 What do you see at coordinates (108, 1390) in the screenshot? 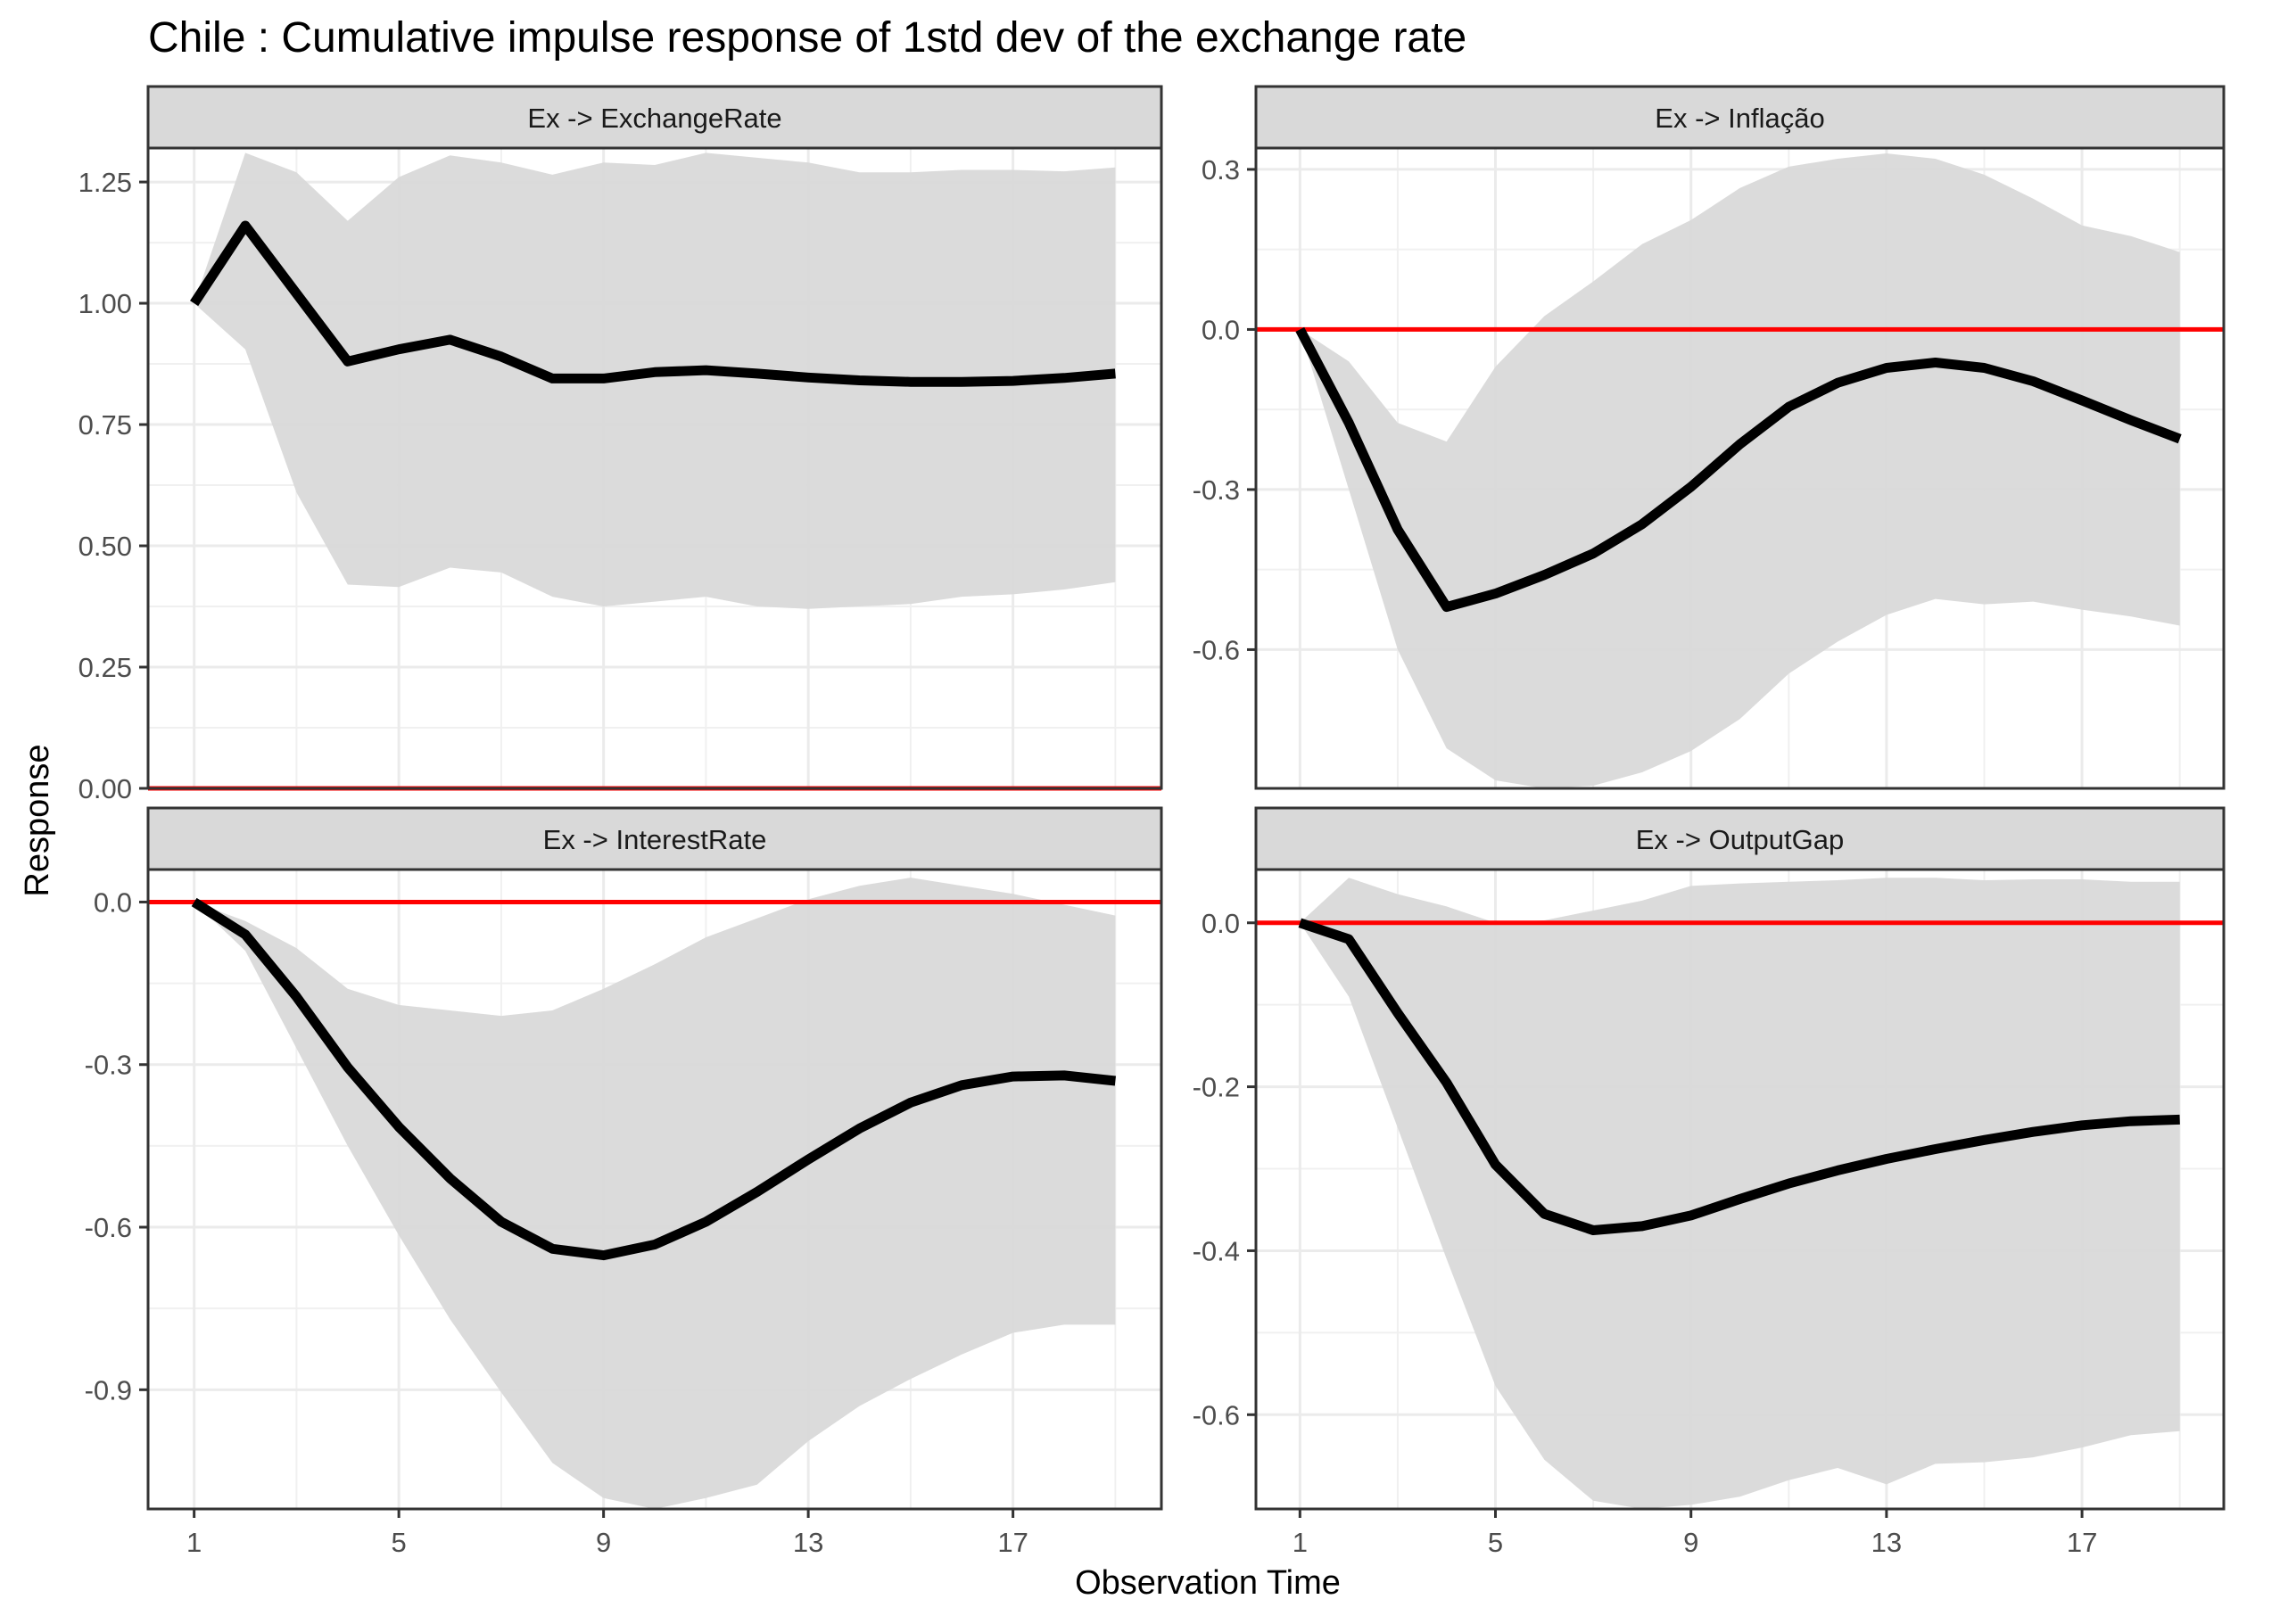
I see `y-tick-label: -0.9` at bounding box center [108, 1390].